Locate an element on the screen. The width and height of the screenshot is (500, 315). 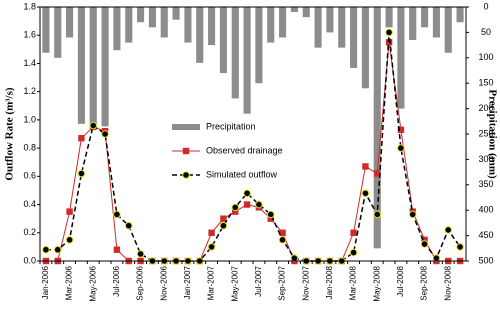
y2-tick-label: 400 is located at coordinates (485, 210).